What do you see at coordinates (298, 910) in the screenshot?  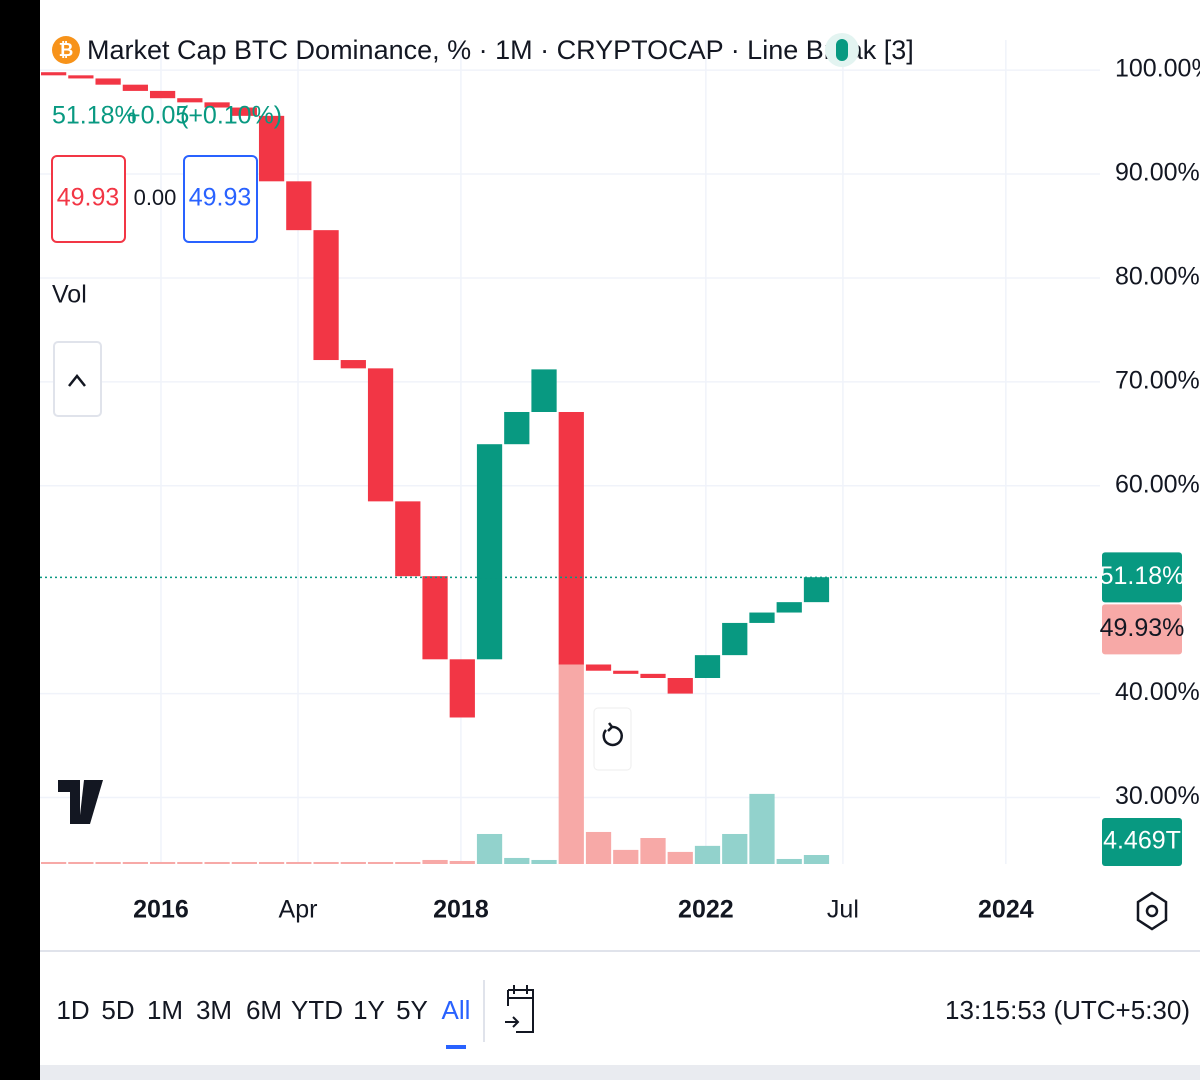 I see `x-tick-label: Apr` at bounding box center [298, 910].